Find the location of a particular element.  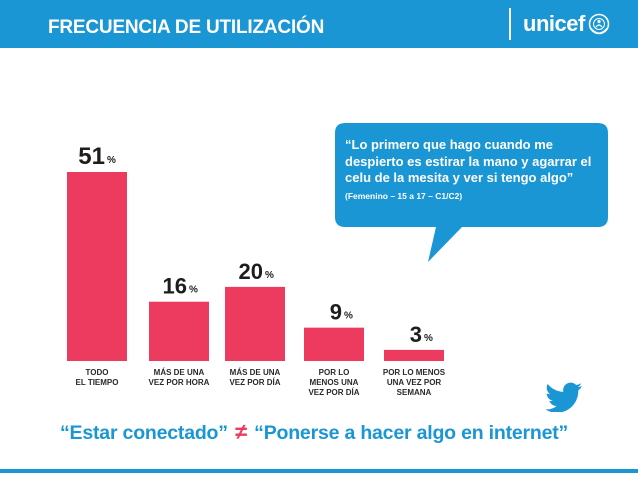

unicef-logo: unicef is located at coordinates (566, 24).